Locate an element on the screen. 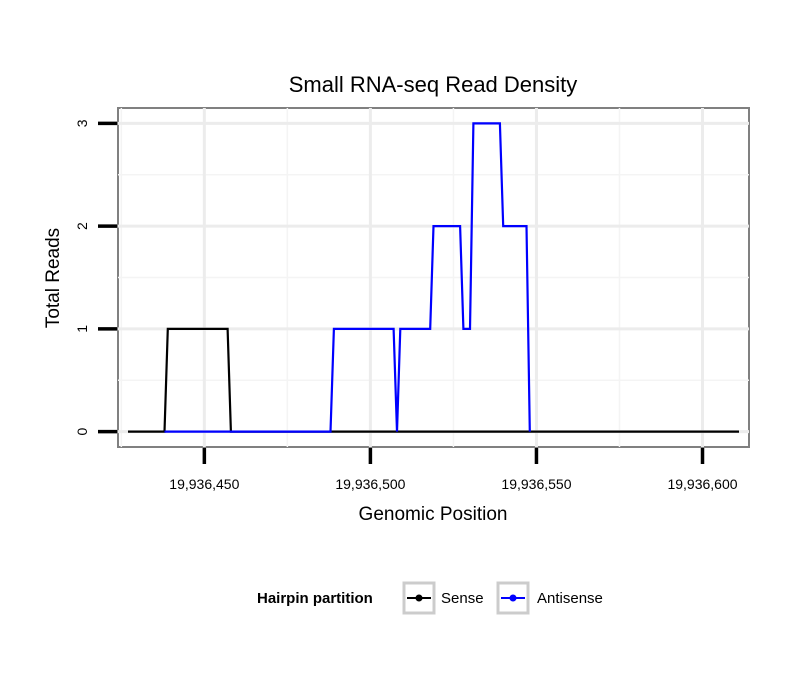  y-tick-label: 3 is located at coordinates (82, 123).